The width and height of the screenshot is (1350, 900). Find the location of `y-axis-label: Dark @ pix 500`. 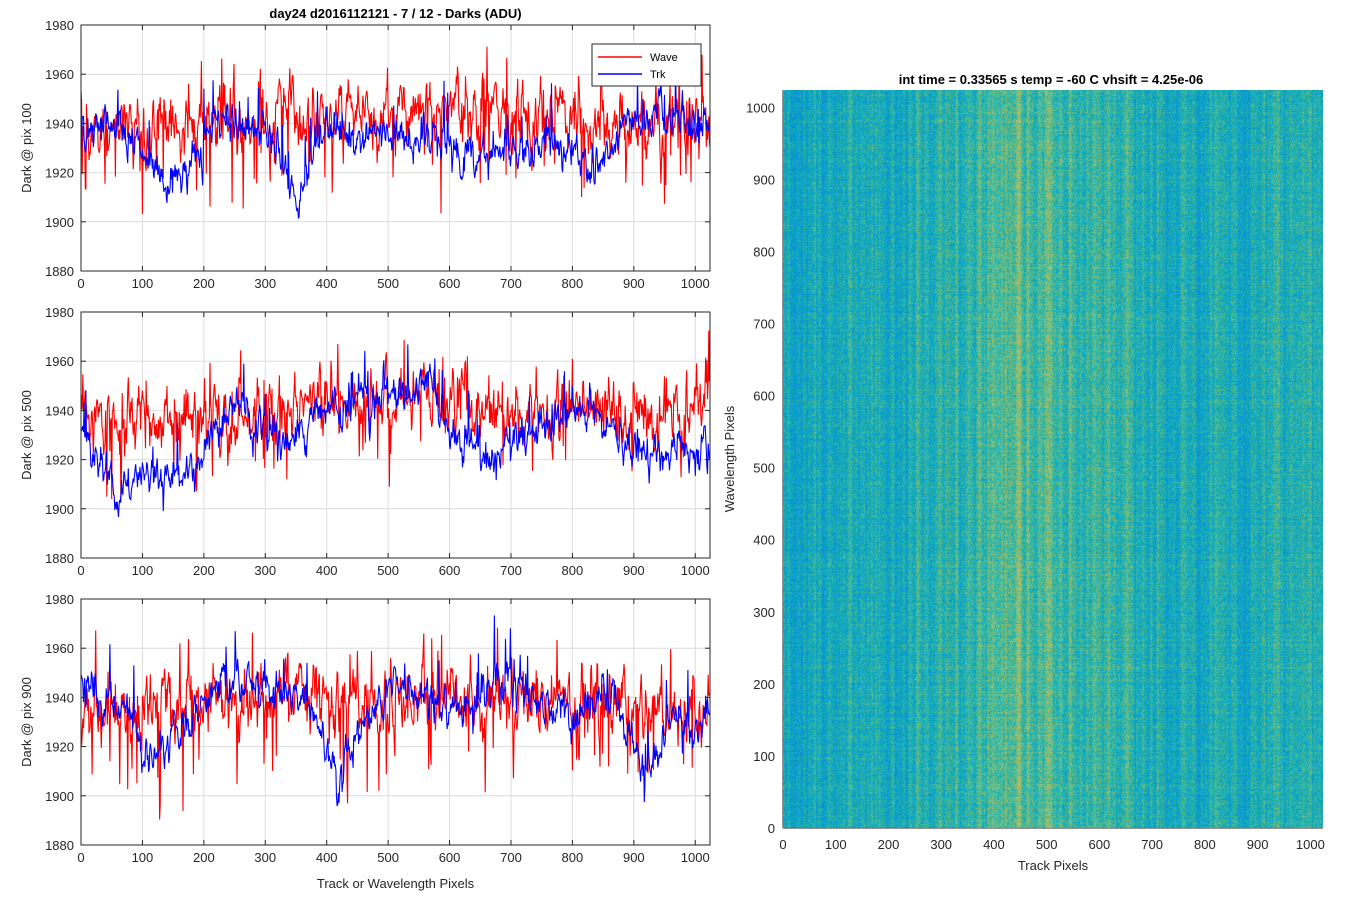

y-axis-label: Dark @ pix 500 is located at coordinates (26, 435).